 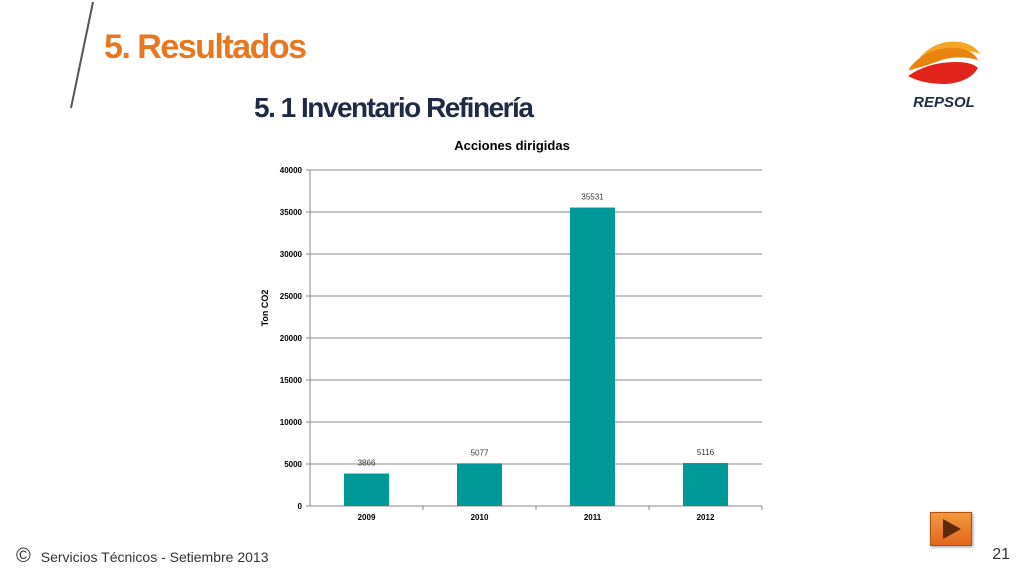 I want to click on x-tick-label: 2009, so click(x=367, y=517).